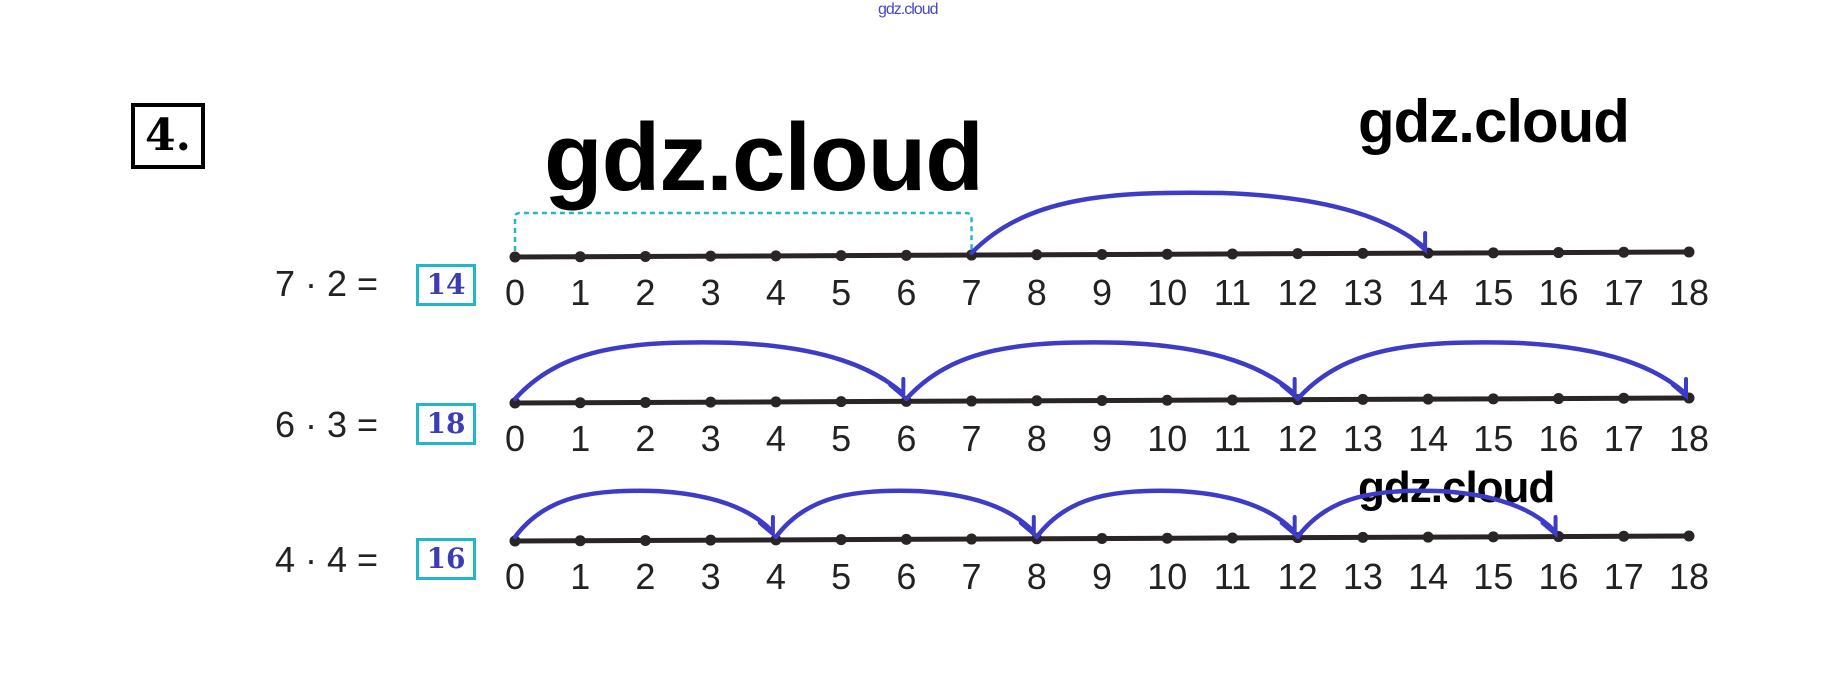 The width and height of the screenshot is (1826, 680). What do you see at coordinates (327, 424) in the screenshot?
I see `expression-2: 6 · 3 =` at bounding box center [327, 424].